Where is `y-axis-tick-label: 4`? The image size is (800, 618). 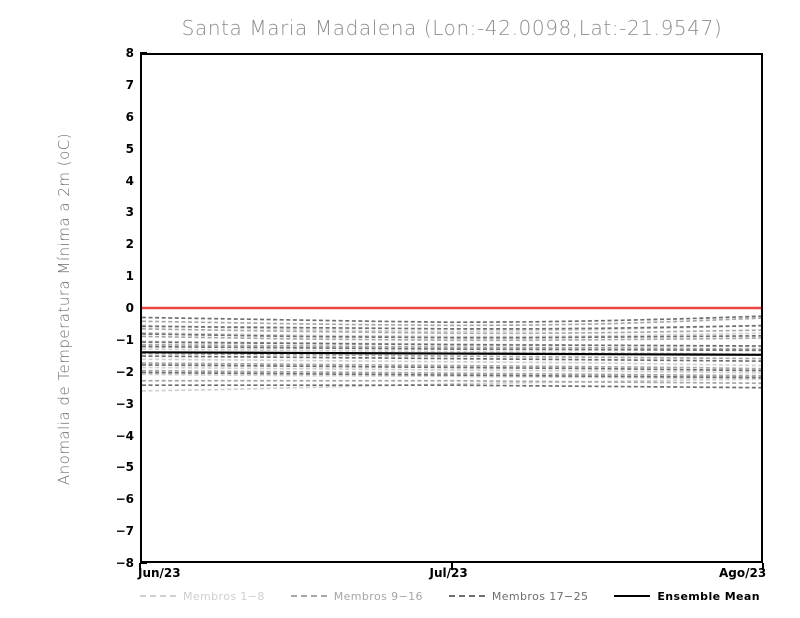
y-axis-tick-label: 4 is located at coordinates (129, 180).